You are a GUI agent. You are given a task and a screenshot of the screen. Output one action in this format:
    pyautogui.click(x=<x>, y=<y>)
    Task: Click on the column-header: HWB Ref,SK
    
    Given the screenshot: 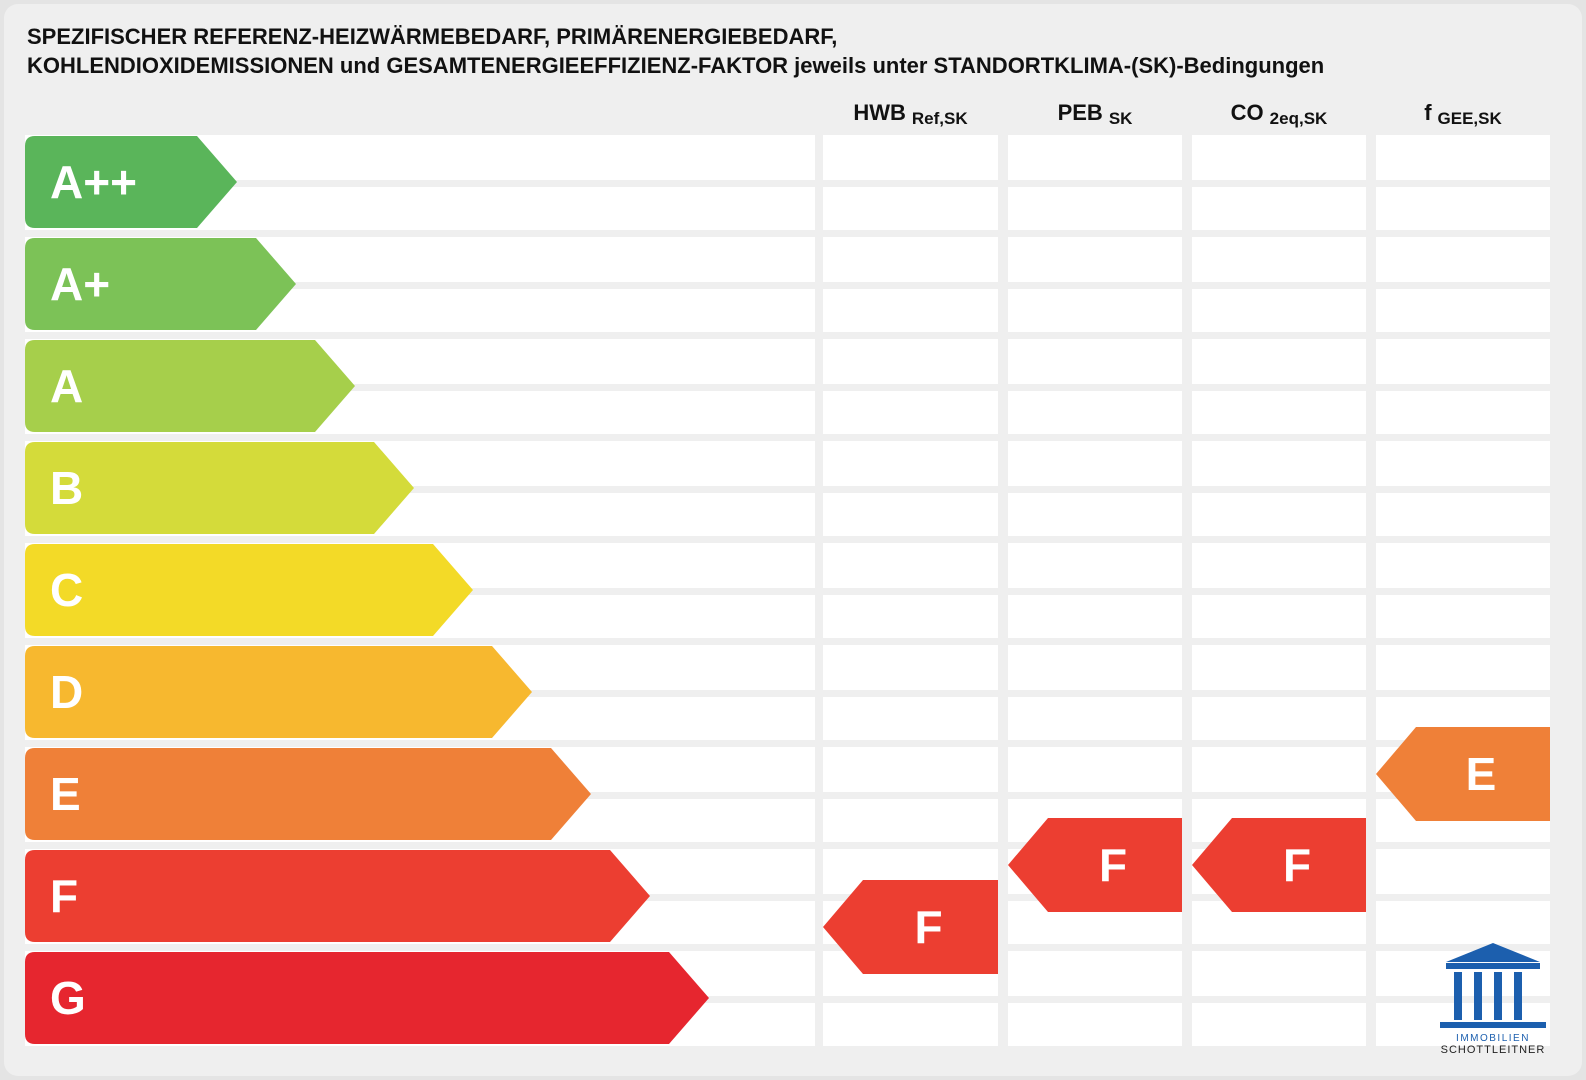 What is the action you would take?
    pyautogui.click(x=910, y=114)
    